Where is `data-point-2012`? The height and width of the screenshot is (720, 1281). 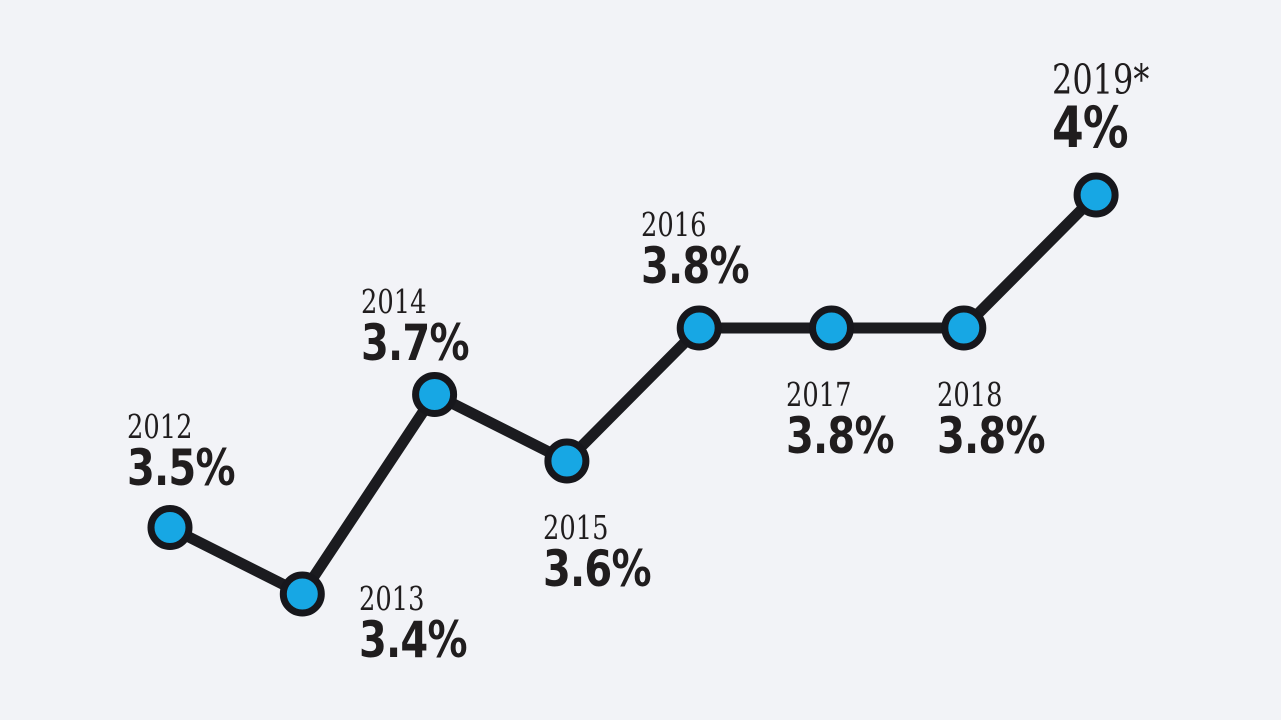
data-point-2012 is located at coordinates (170, 527).